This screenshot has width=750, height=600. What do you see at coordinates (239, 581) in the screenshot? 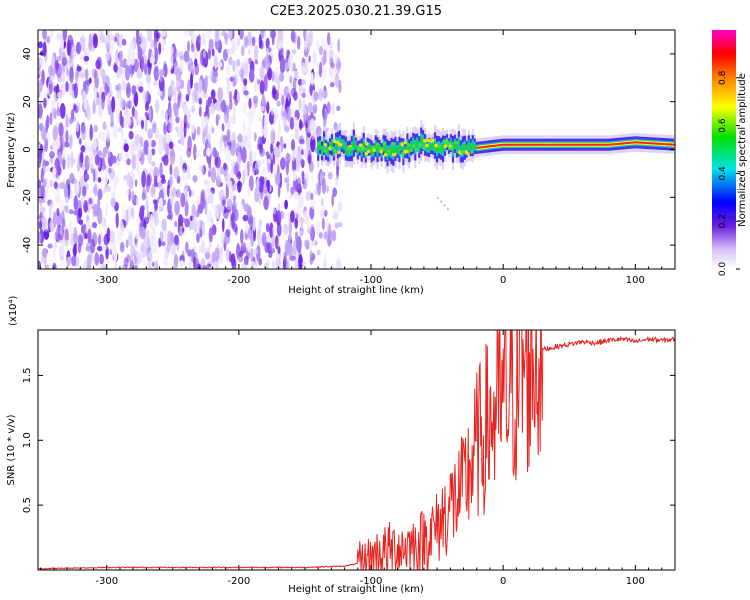
I see `snr-x-tick-label: -200` at bounding box center [239, 581].